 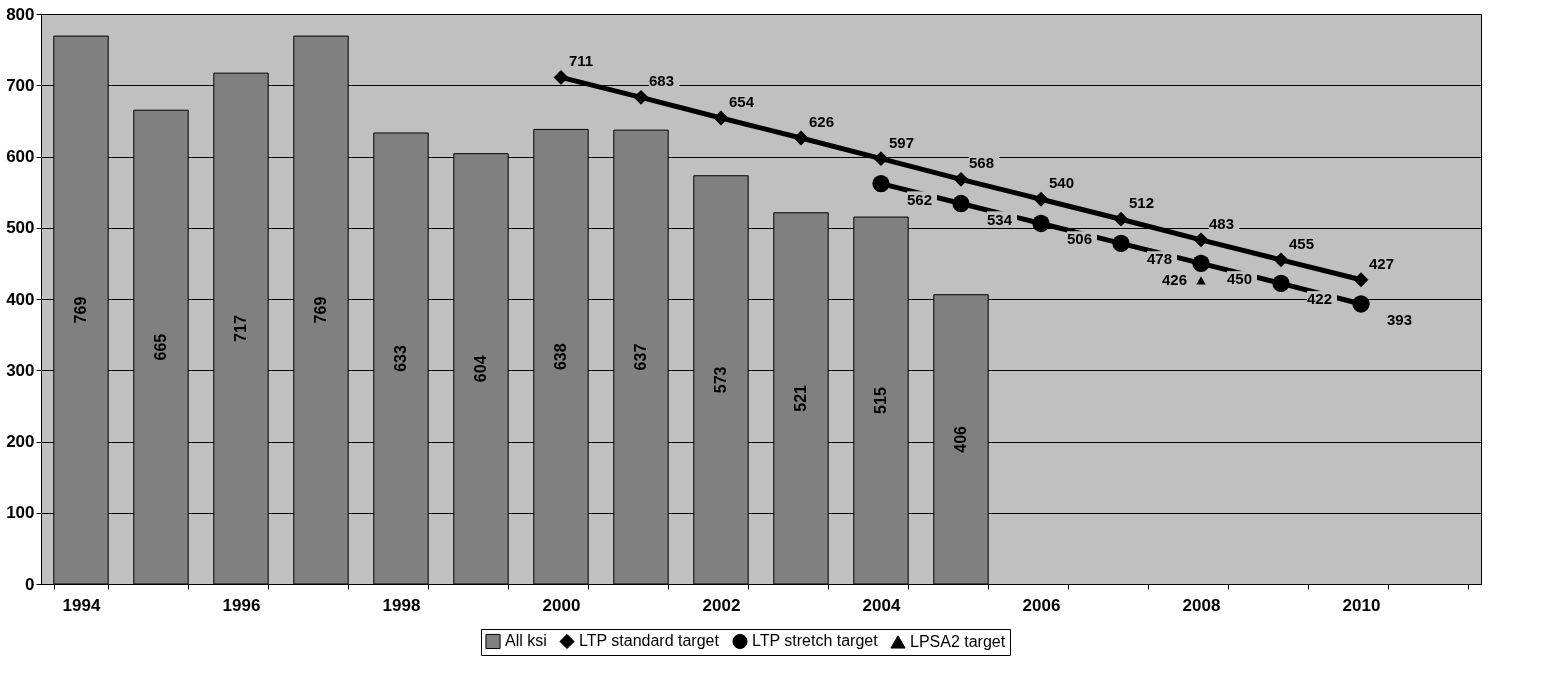 What do you see at coordinates (800, 398) in the screenshot?
I see `data-label: 521` at bounding box center [800, 398].